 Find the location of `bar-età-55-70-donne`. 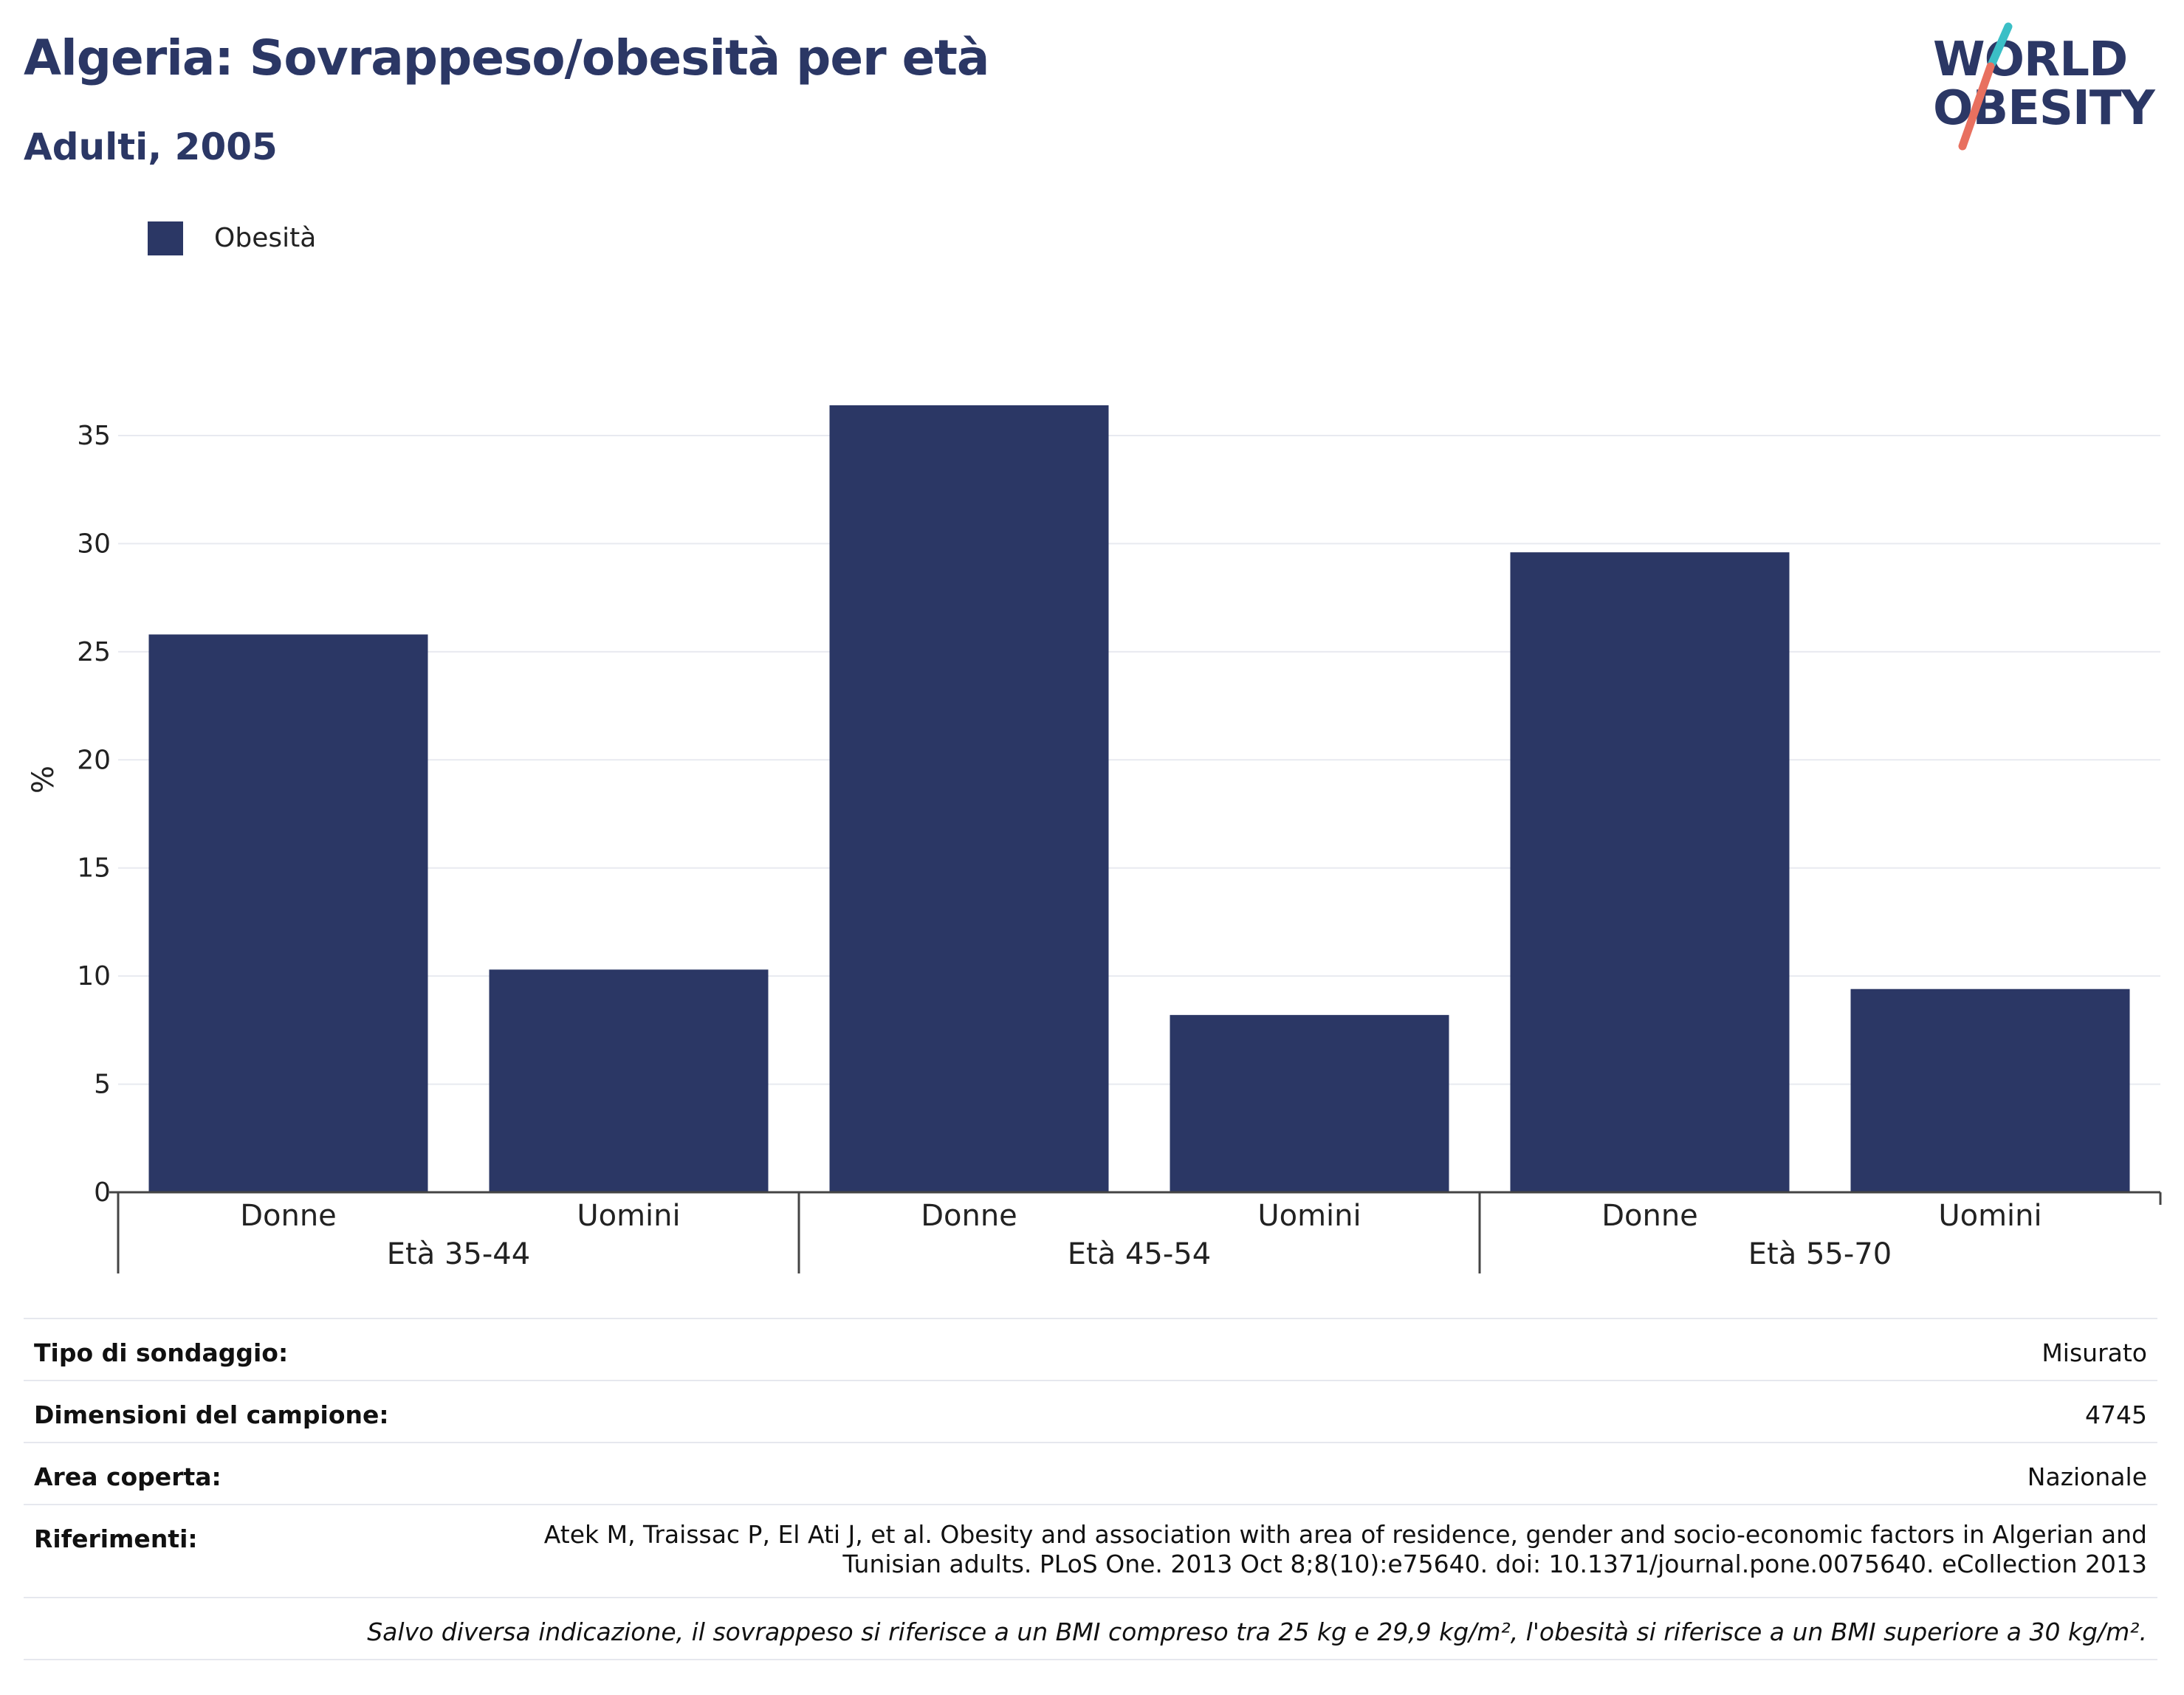

bar-età-55-70-donne is located at coordinates (1650, 872).